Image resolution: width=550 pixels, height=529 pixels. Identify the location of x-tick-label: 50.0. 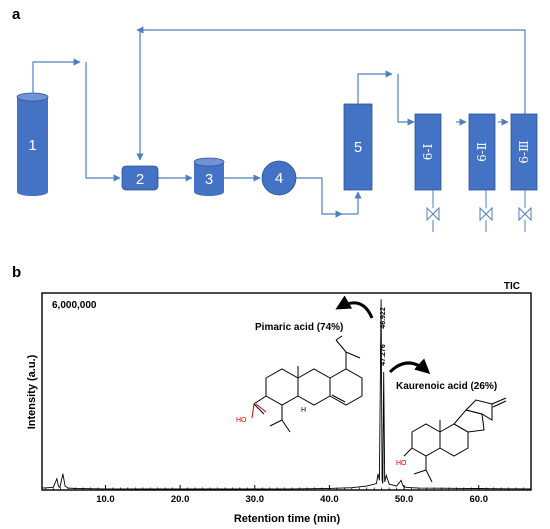
(404, 499).